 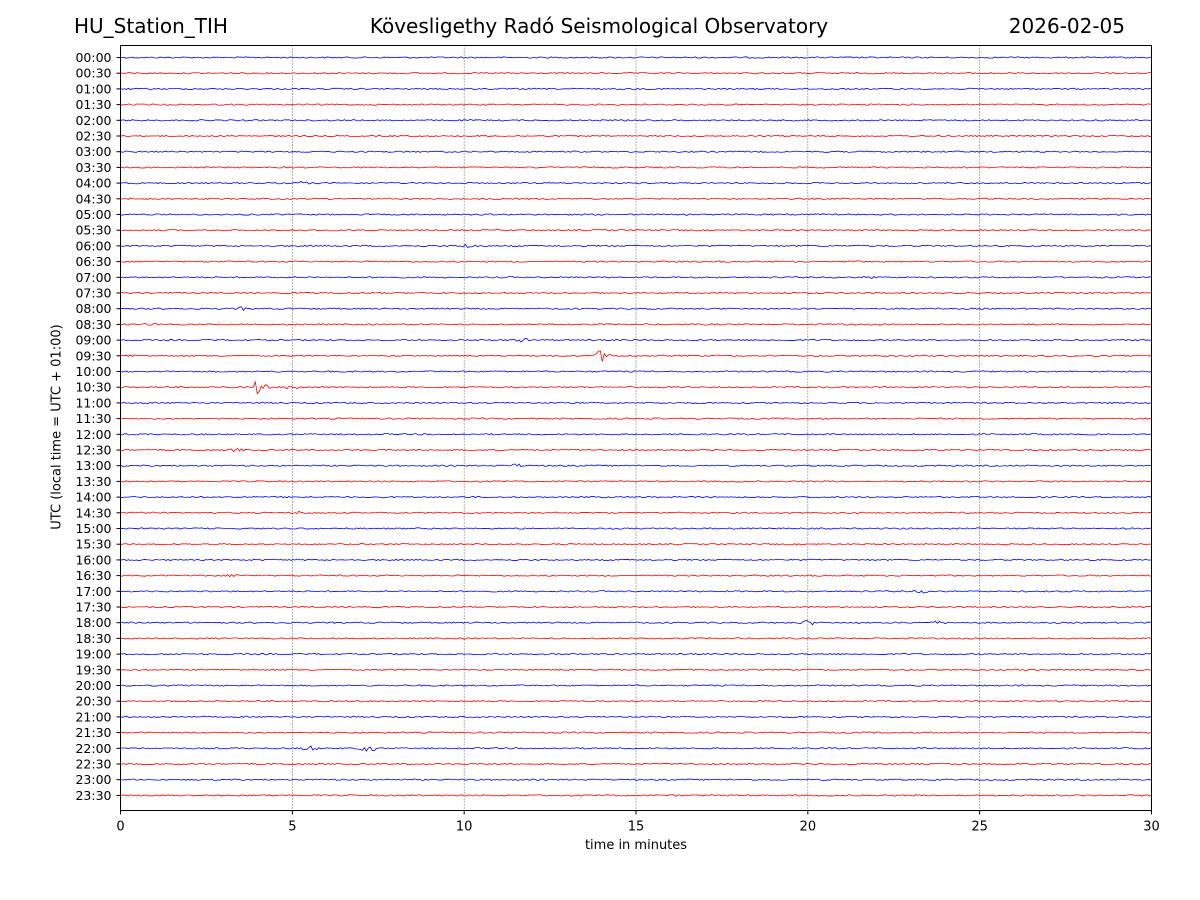 I want to click on x-tick-label: 5, so click(x=292, y=827).